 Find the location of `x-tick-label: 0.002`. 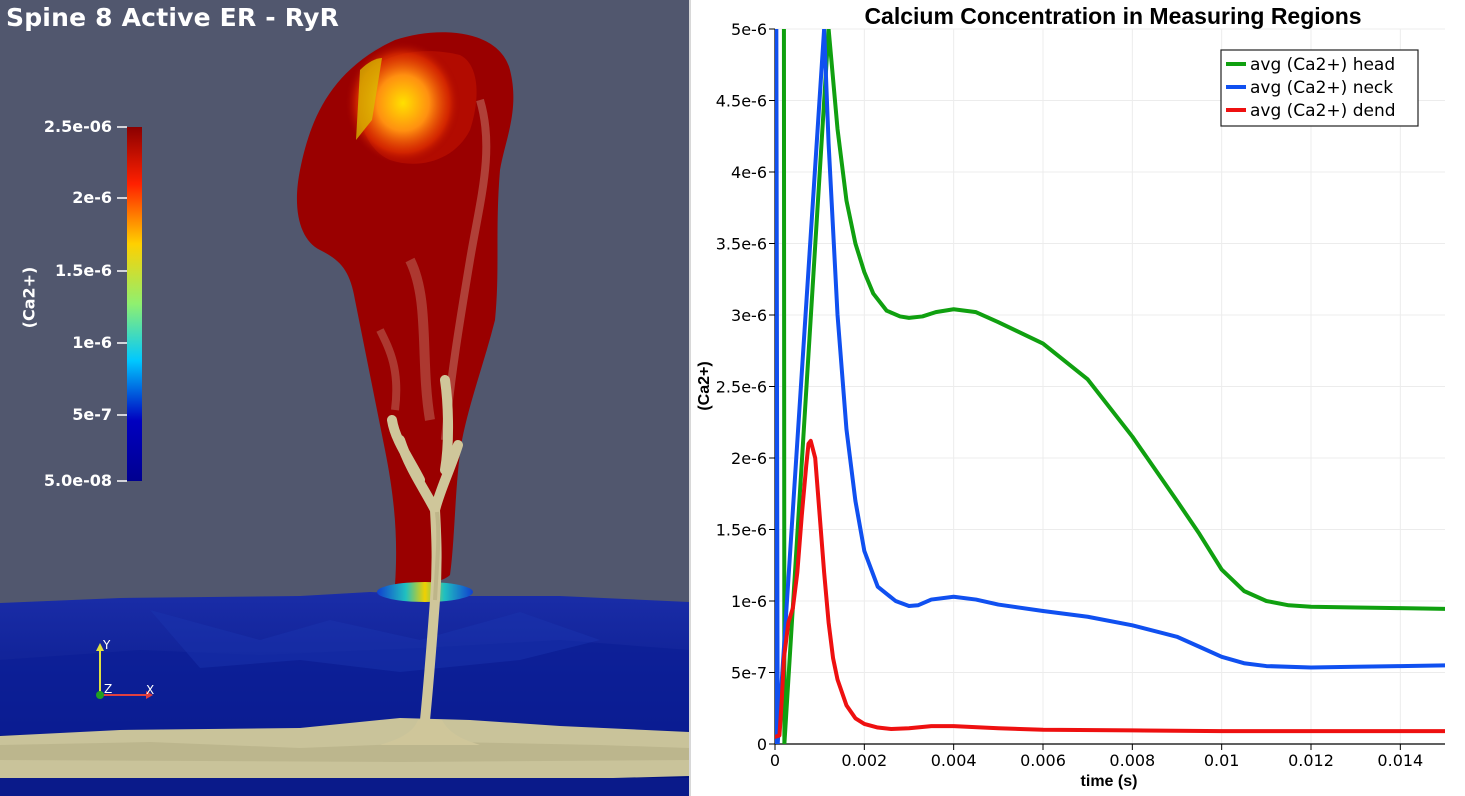

x-tick-label: 0.002 is located at coordinates (864, 760).